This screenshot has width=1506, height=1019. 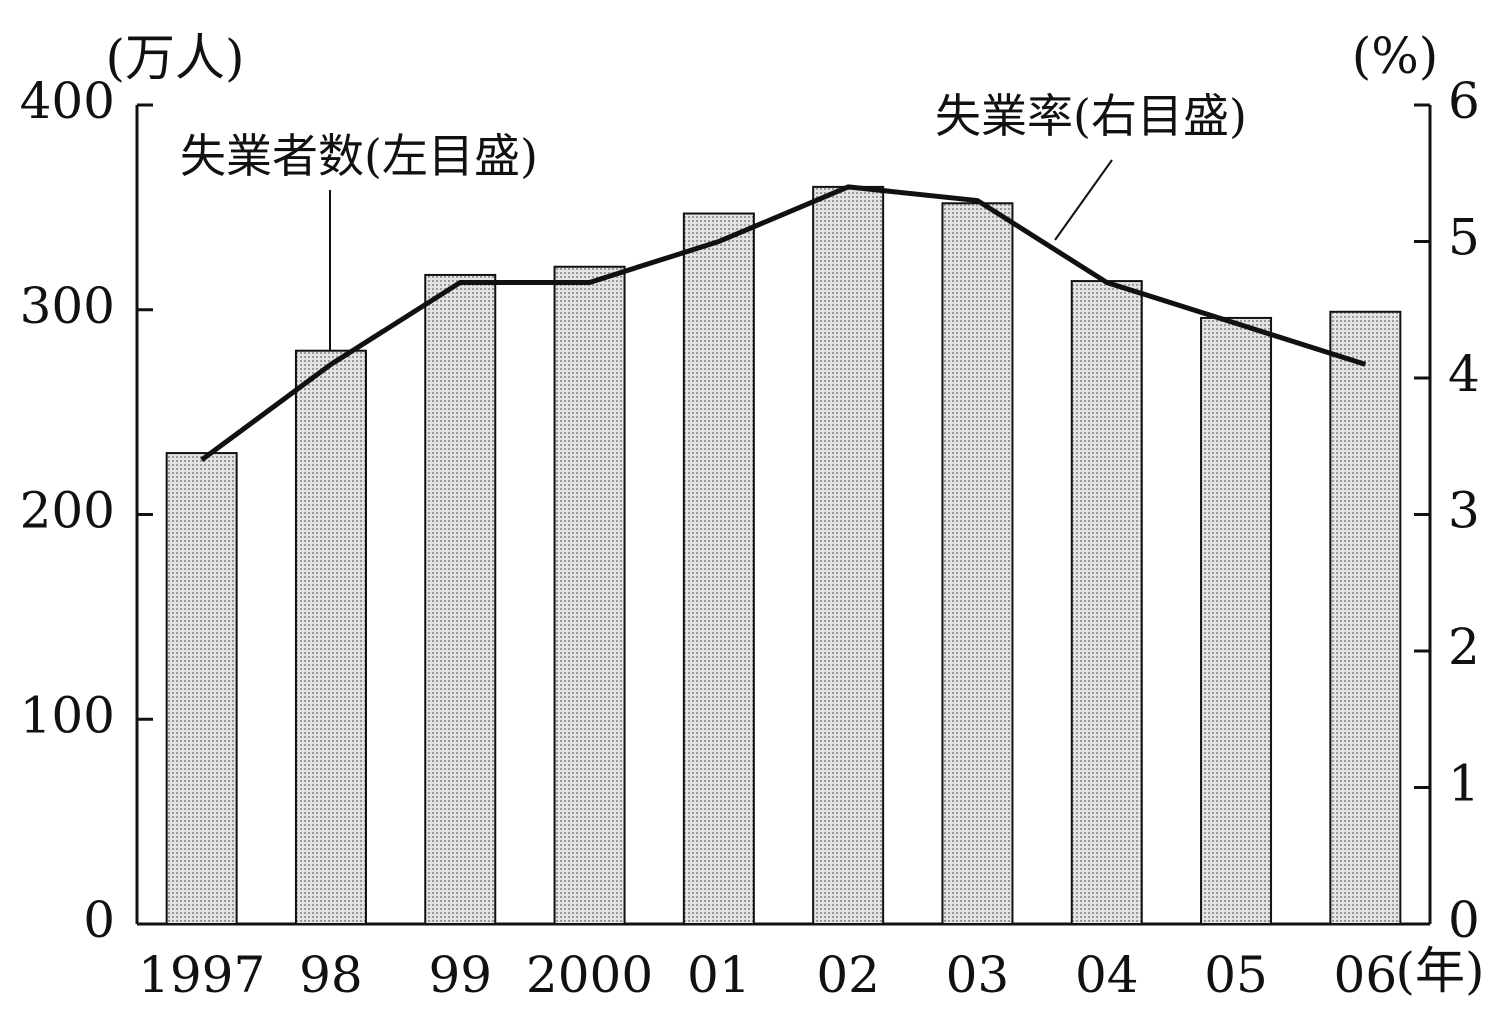 What do you see at coordinates (174, 58) in the screenshot?
I see `y-unit: (万人)` at bounding box center [174, 58].